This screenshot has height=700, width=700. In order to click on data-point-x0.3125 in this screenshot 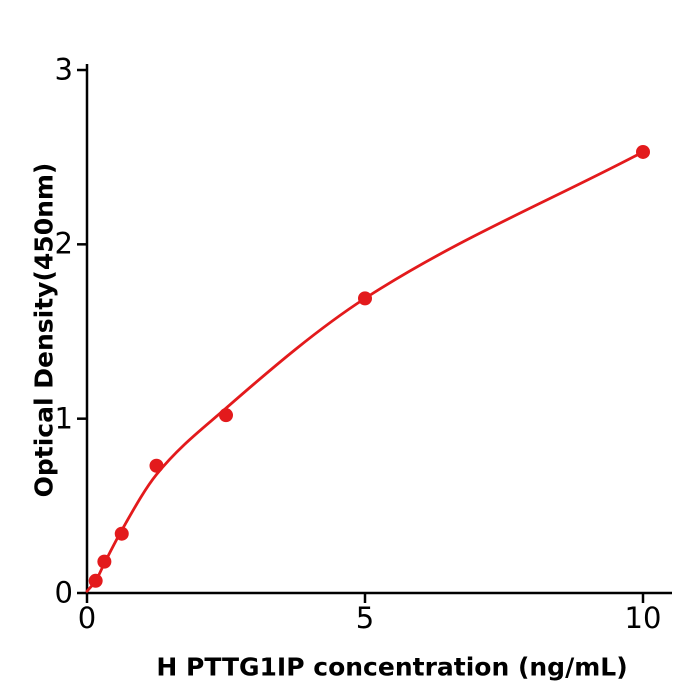, I will do `click(104, 561)`.